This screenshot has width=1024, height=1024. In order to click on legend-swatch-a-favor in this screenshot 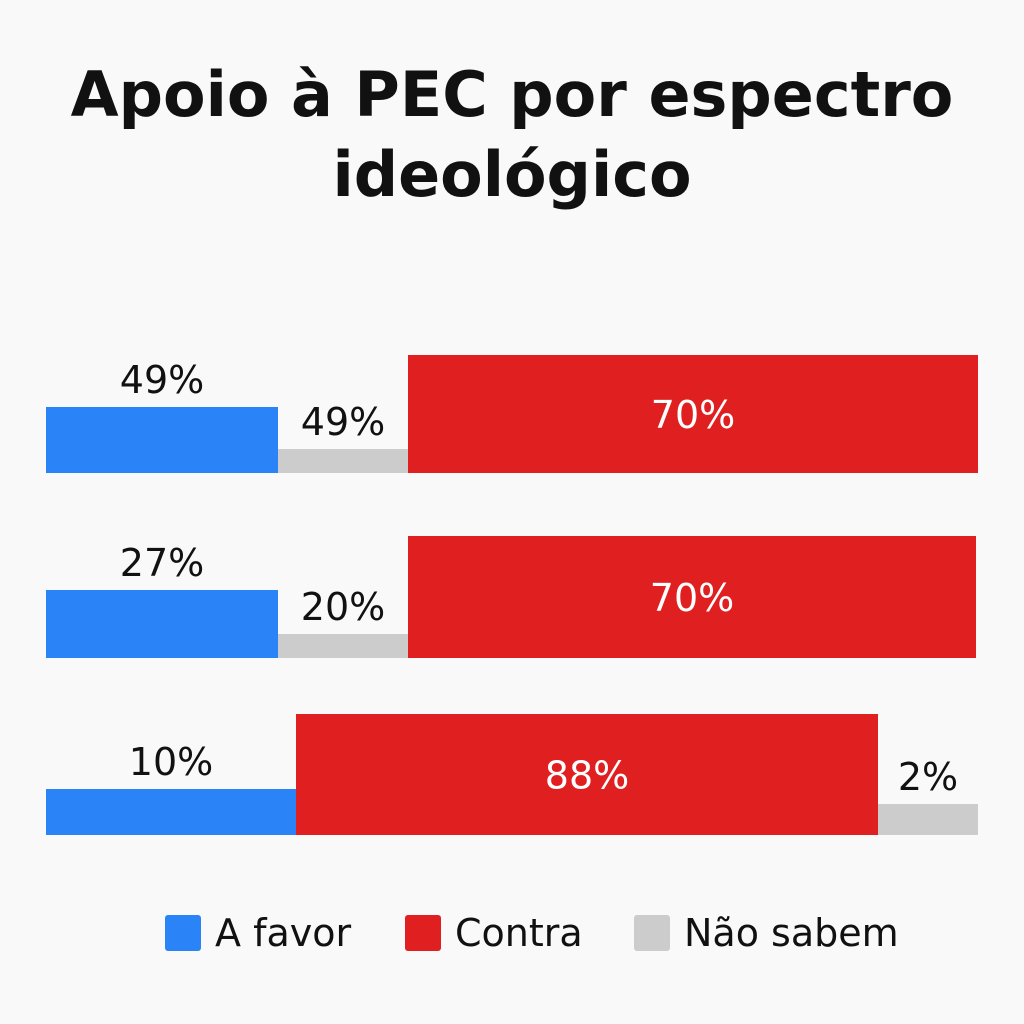, I will do `click(183, 933)`.